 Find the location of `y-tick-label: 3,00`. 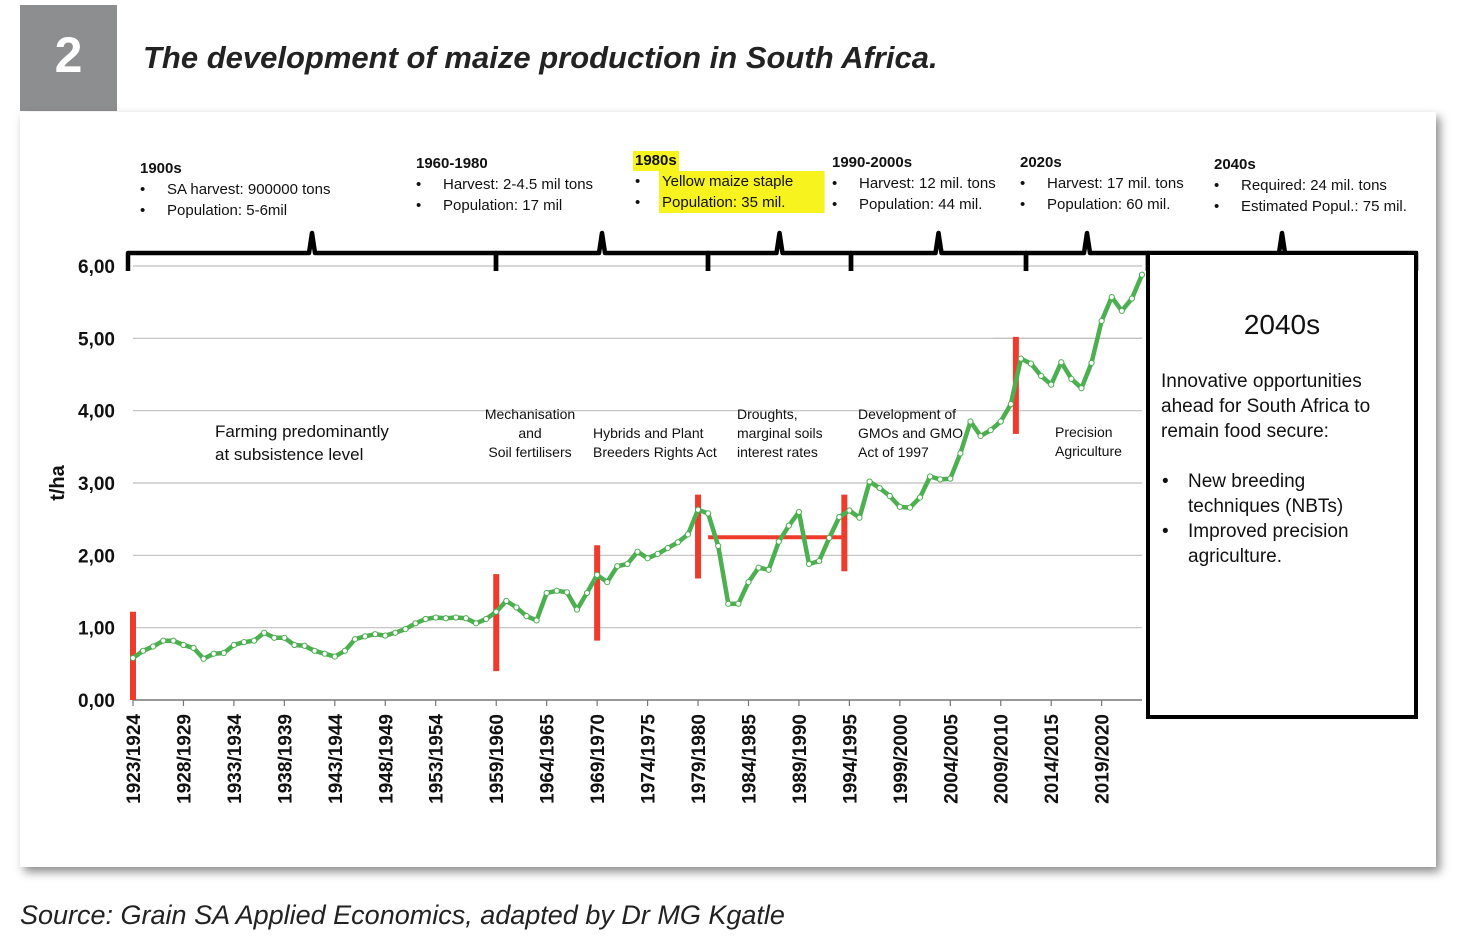

y-tick-label: 3,00 is located at coordinates (96, 484).